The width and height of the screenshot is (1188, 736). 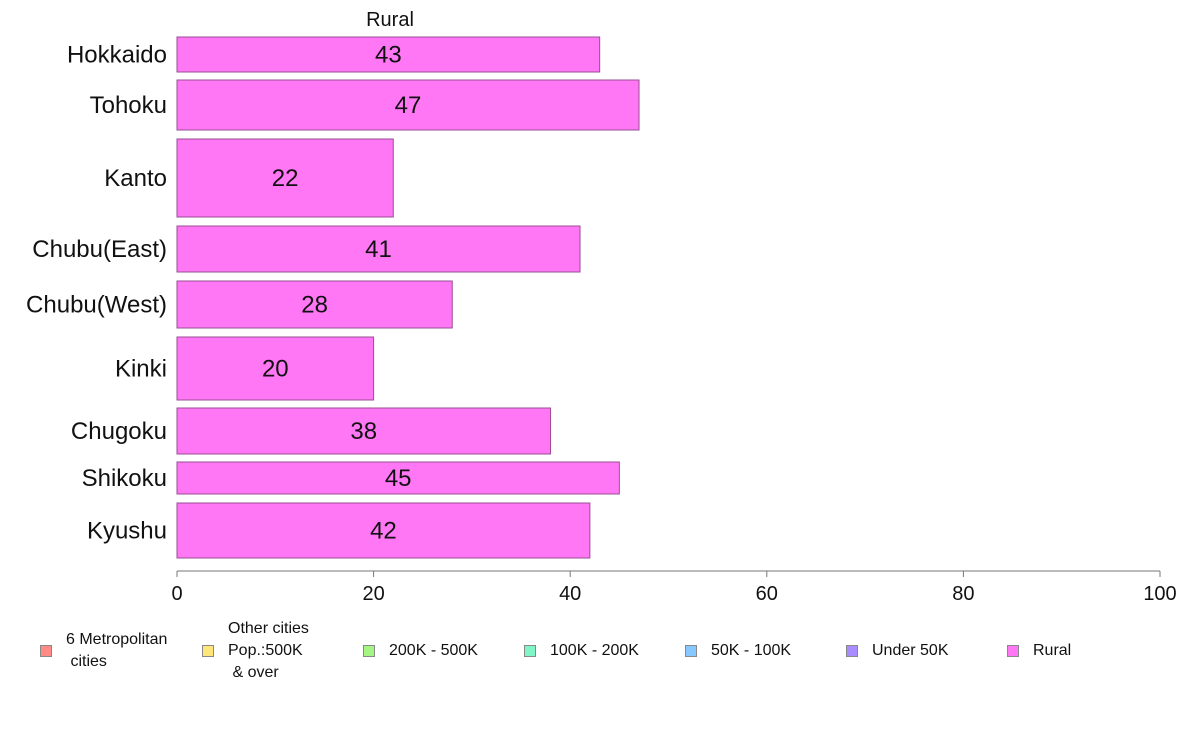 I want to click on legend-item-under-50k: Under 50K, so click(x=897, y=651).